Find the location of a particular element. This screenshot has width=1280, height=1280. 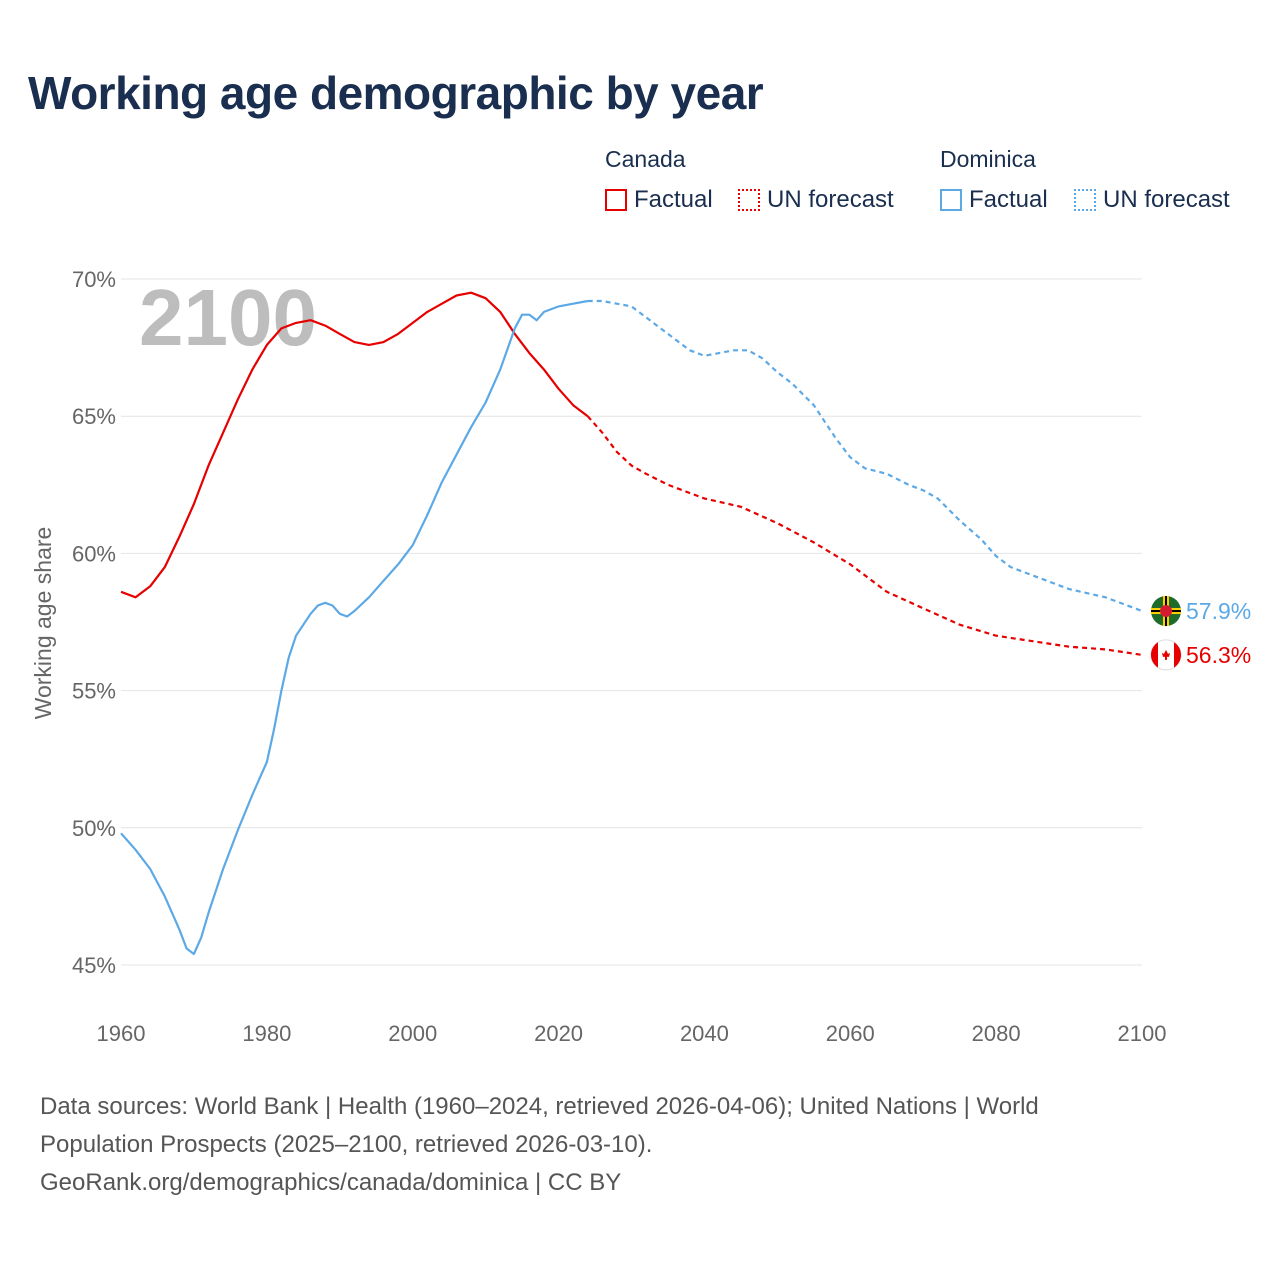

x-axis-ticks: 1960 1980 2000 2020 2040 2060 2080 2100 is located at coordinates (632, 1033).